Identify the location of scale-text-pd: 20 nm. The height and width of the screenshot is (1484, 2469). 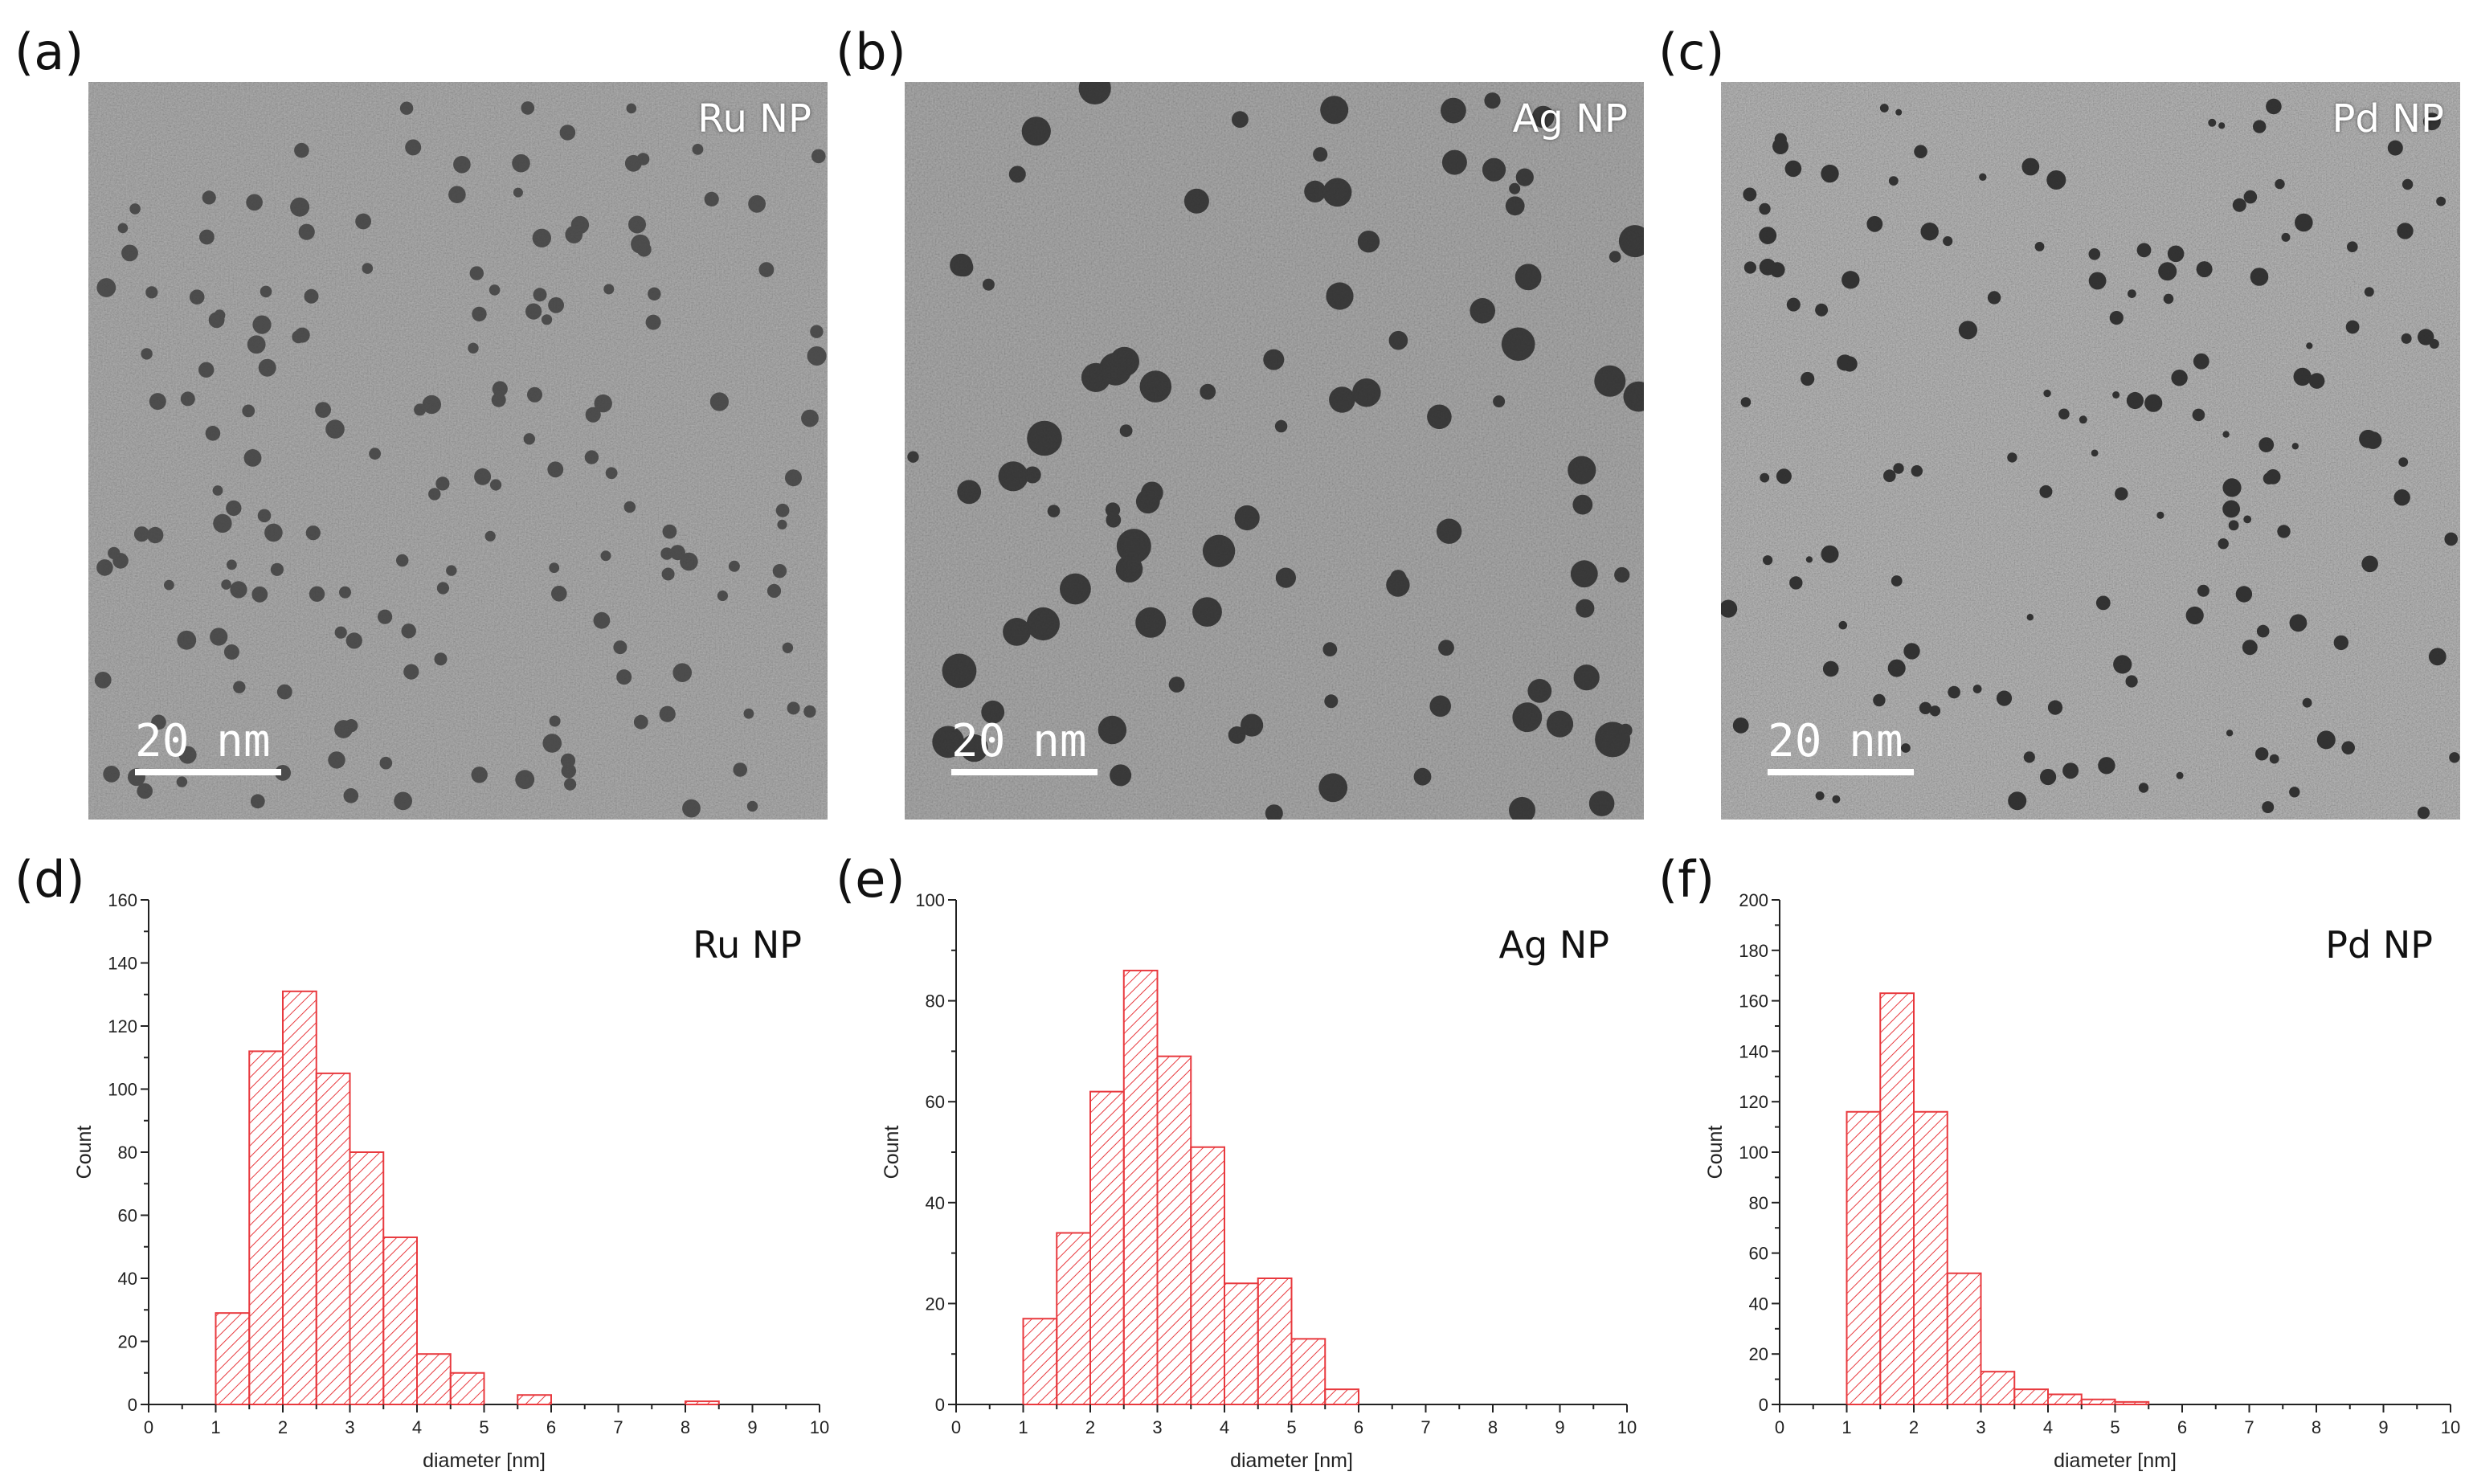
(1836, 741).